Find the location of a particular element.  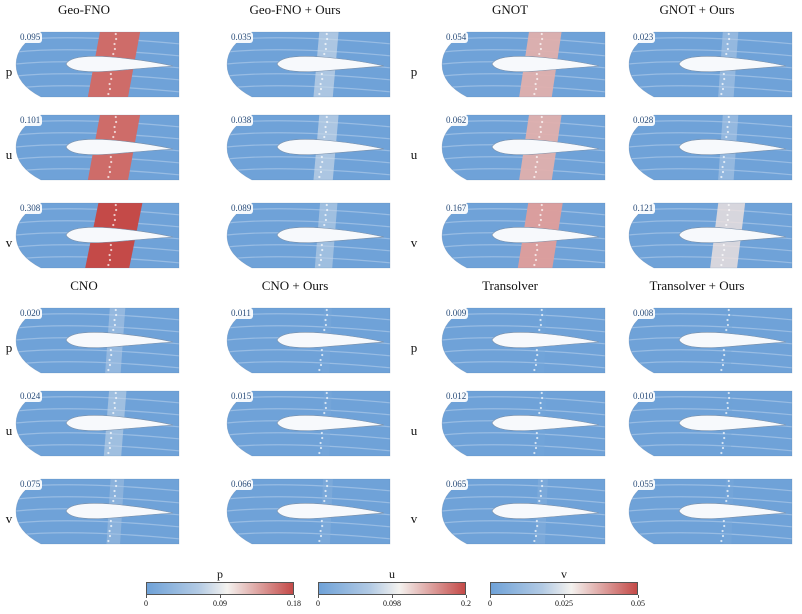

column-title: GNOT + Ours is located at coordinates (697, 9).